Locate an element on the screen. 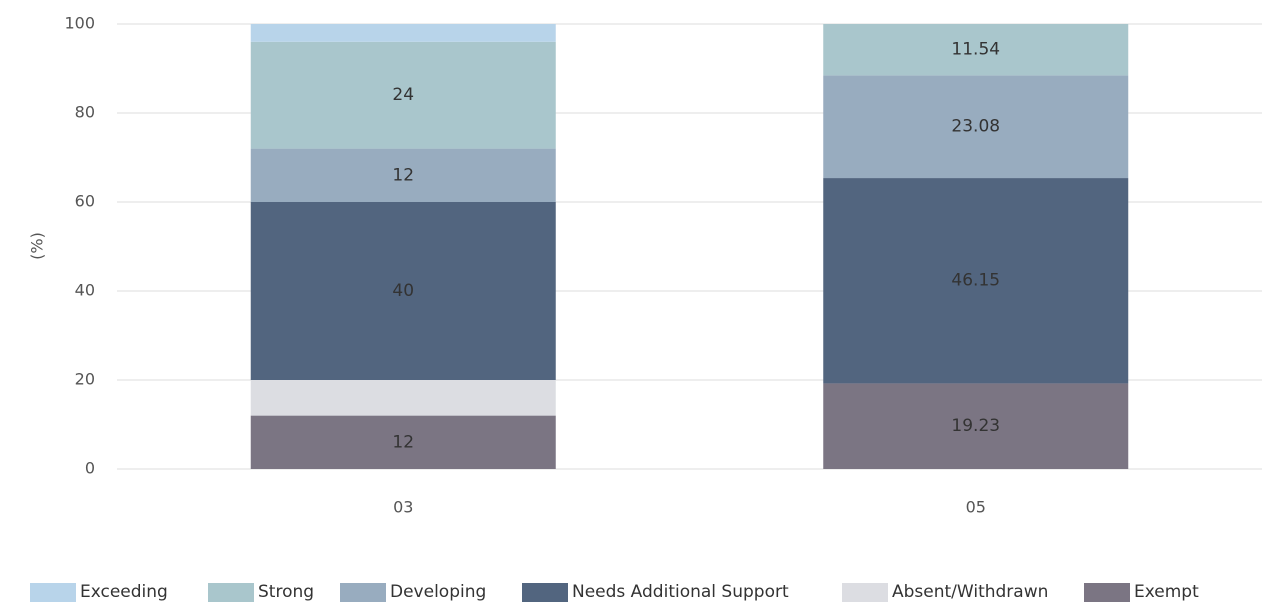 The height and width of the screenshot is (606, 1262). legend-label: Developing is located at coordinates (438, 592).